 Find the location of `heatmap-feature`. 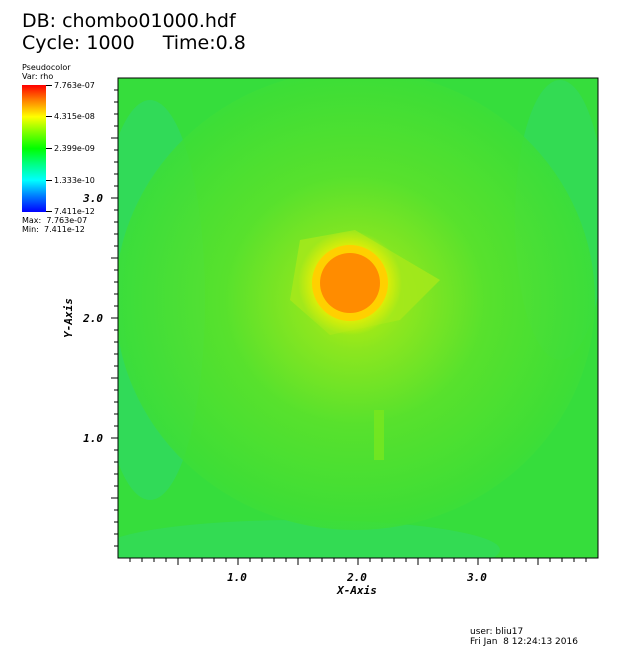

heatmap-feature is located at coordinates (379, 435).